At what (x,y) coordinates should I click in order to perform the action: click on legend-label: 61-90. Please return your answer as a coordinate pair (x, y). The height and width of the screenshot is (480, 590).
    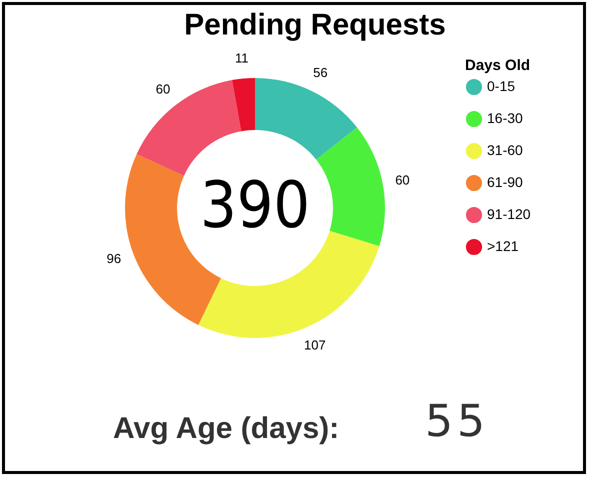
    Looking at the image, I should click on (505, 182).